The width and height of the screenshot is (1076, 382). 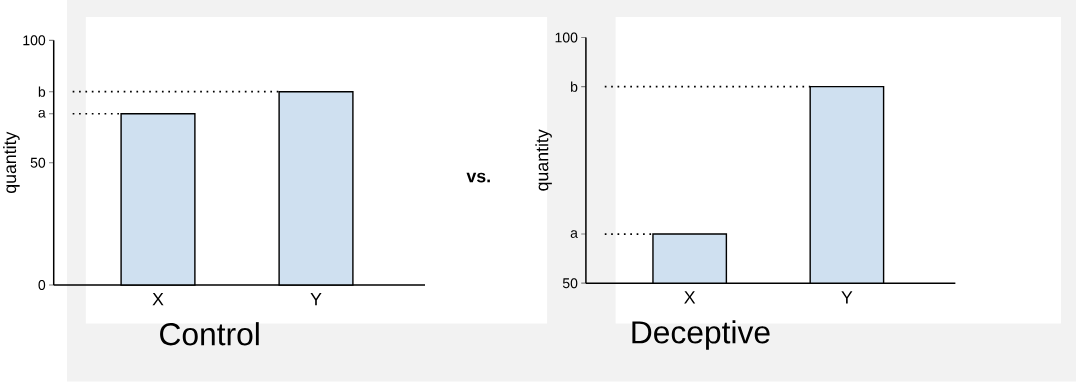 What do you see at coordinates (701, 335) in the screenshot?
I see `text: Deceptive` at bounding box center [701, 335].